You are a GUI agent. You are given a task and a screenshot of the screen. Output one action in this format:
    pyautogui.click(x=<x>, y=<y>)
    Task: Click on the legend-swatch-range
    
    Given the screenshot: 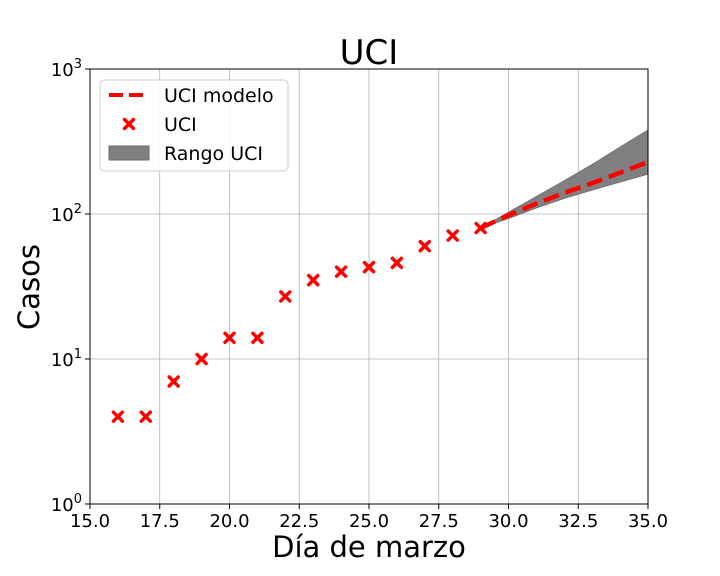 What is the action you would take?
    pyautogui.click(x=129, y=153)
    